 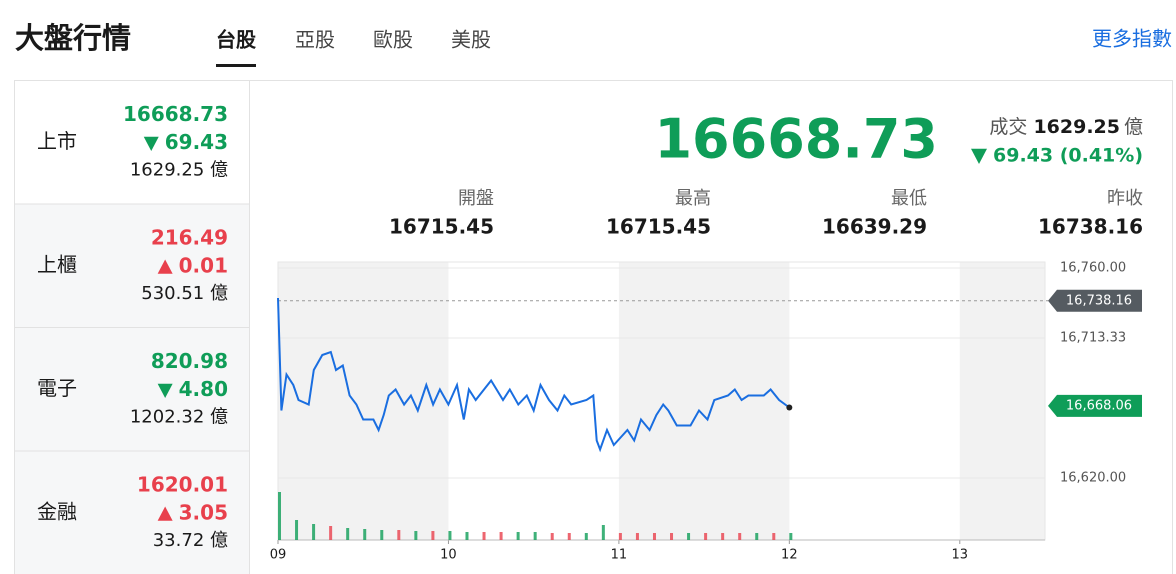 What do you see at coordinates (203, 513) in the screenshot?
I see `index-change: 3.05` at bounding box center [203, 513].